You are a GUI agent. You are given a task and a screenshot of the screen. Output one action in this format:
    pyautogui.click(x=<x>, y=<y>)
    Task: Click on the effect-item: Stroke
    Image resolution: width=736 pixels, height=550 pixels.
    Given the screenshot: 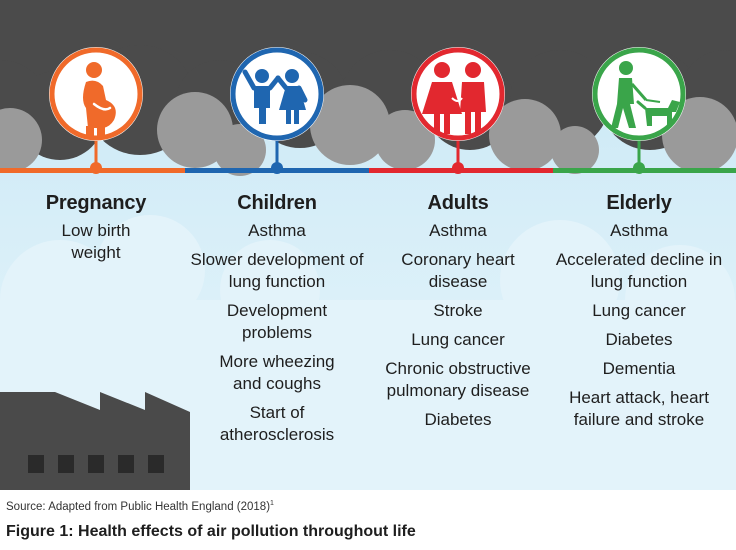 What is the action you would take?
    pyautogui.click(x=458, y=310)
    